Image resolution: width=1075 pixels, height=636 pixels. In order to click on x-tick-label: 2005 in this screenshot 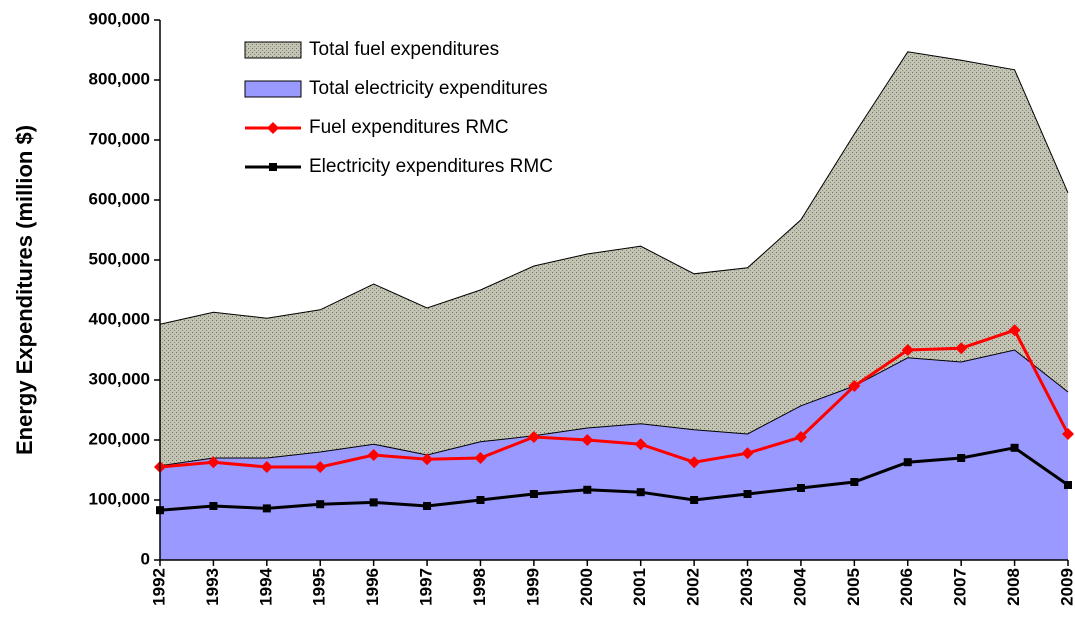, I will do `click(853, 587)`.